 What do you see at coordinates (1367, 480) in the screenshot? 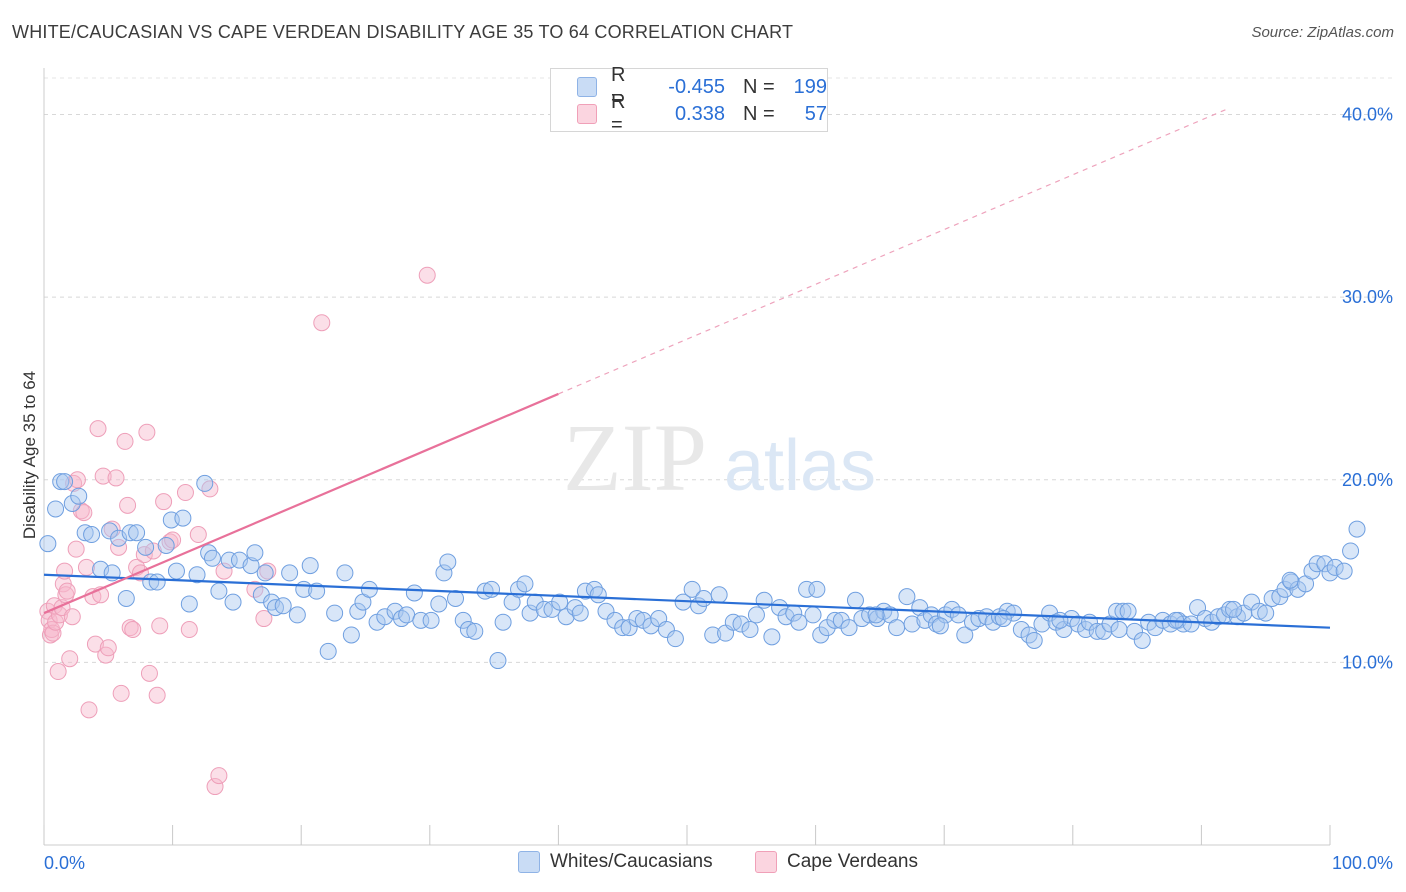
I see `y-tick-label: 20.0%` at bounding box center [1367, 480].